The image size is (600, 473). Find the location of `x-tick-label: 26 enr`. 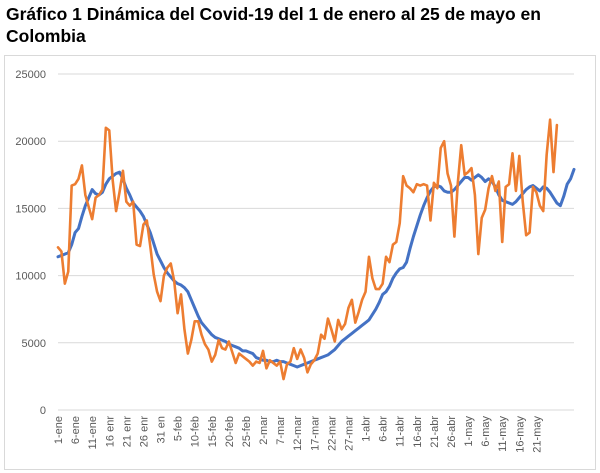

x-tick-label: 26 enr is located at coordinates (144, 432).